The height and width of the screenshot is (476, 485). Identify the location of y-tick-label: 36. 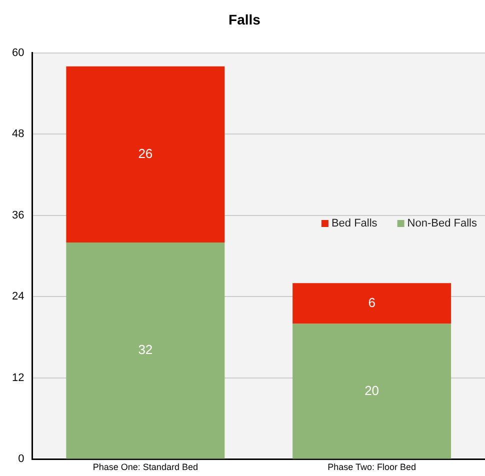
(18, 215).